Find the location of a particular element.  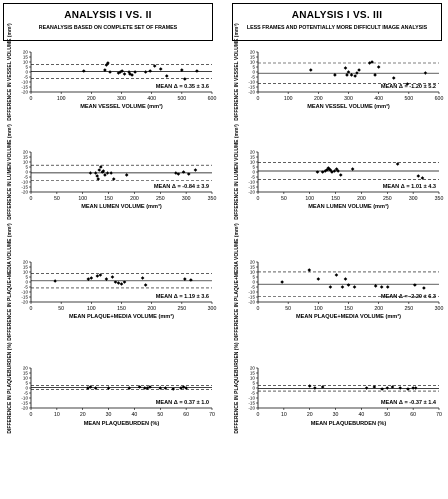

mean-difference-annotation: MEAN Δ = 1.01 ± 4.3 is located at coordinates (409, 187).